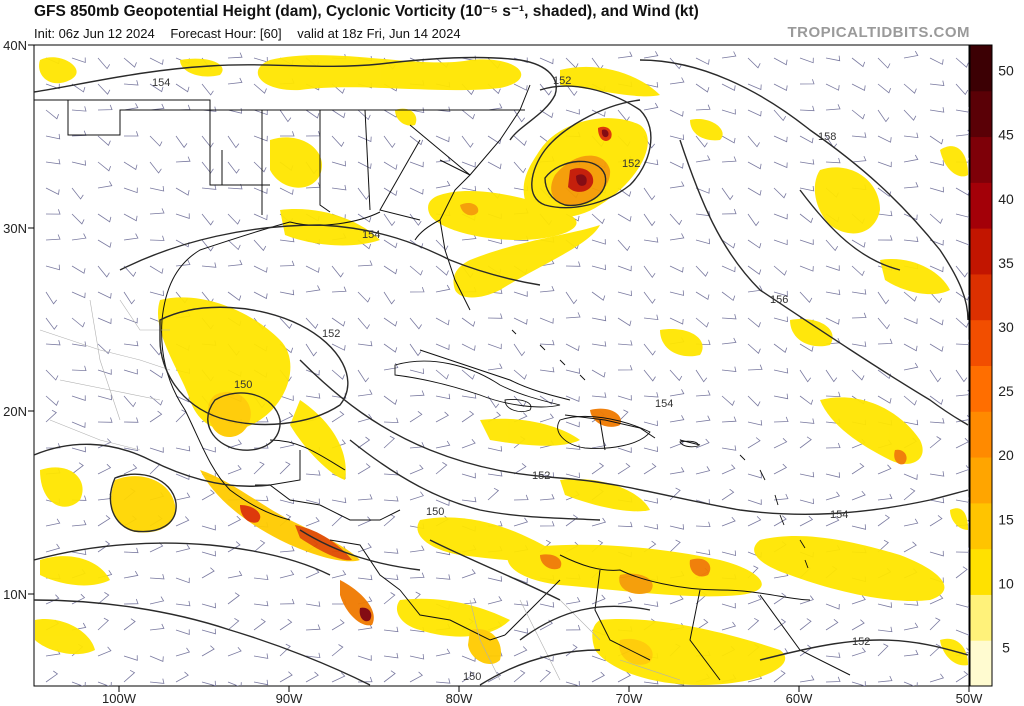 The height and width of the screenshot is (706, 1024). What do you see at coordinates (827, 137) in the screenshot?
I see `contour-label: 158` at bounding box center [827, 137].